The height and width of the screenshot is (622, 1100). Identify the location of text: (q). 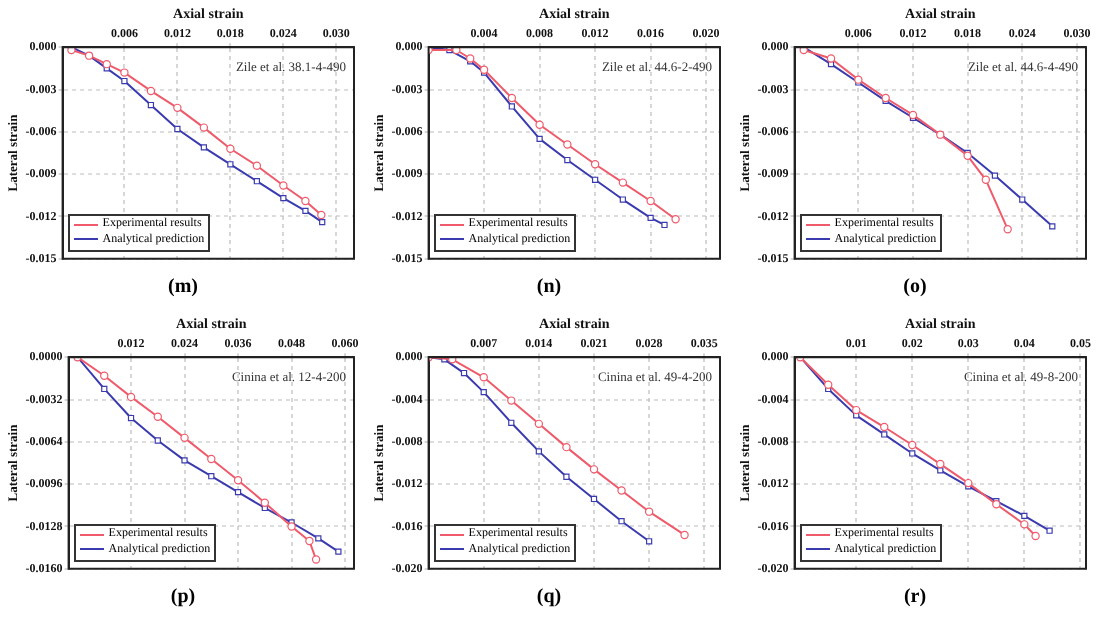
(549, 597).